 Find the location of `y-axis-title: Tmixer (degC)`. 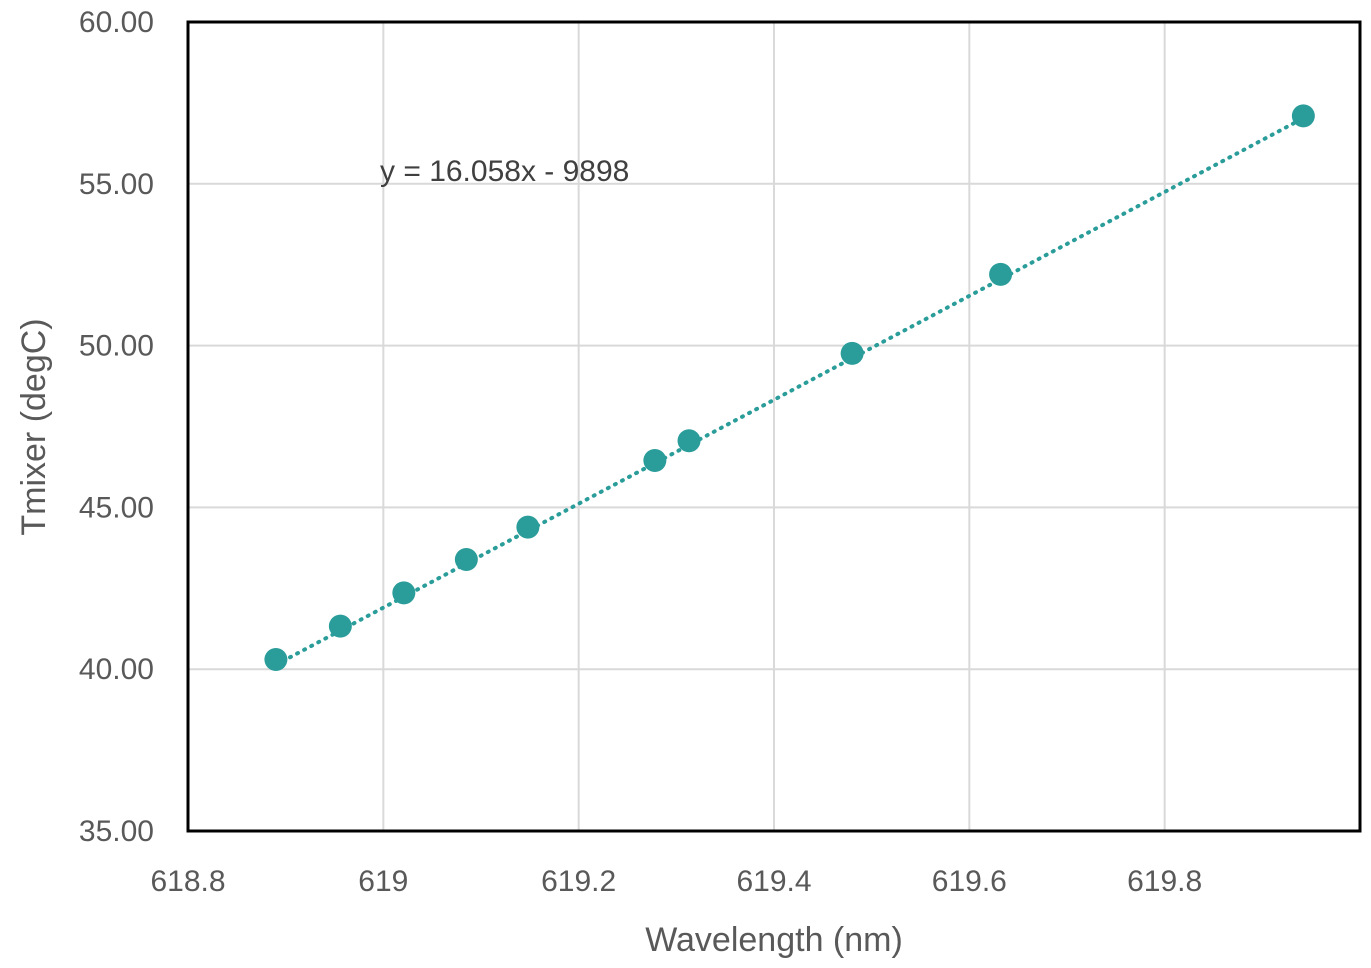

y-axis-title: Tmixer (degC) is located at coordinates (34, 426).